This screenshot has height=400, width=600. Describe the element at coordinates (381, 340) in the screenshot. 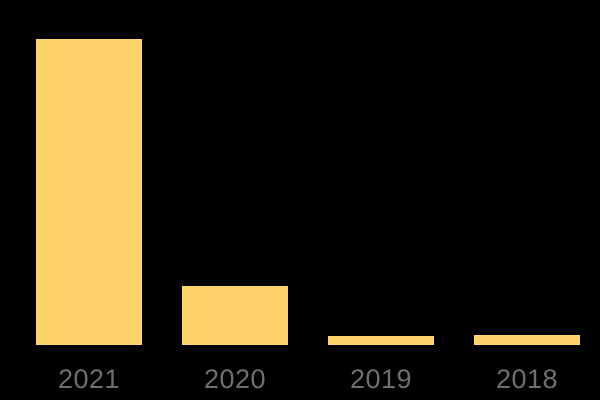

I see `bar-2019` at that location.